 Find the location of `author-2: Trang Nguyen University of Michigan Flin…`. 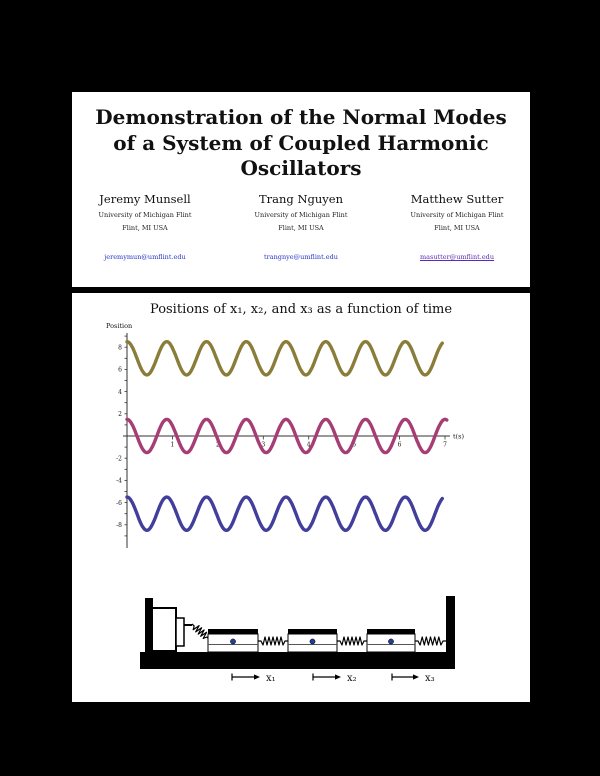

author-2: Trang Nguyen University of Michigan Flin… is located at coordinates (301, 227).